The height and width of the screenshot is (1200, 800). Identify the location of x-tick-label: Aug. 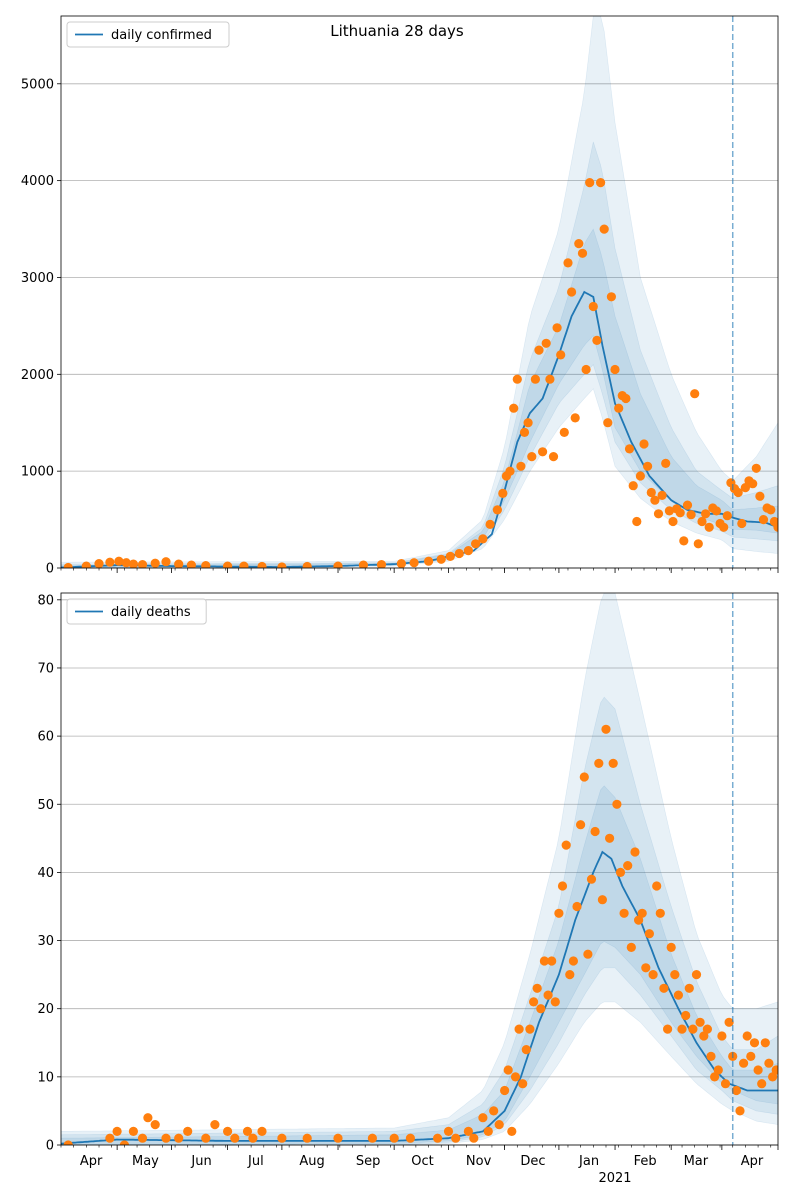
(311, 1161).